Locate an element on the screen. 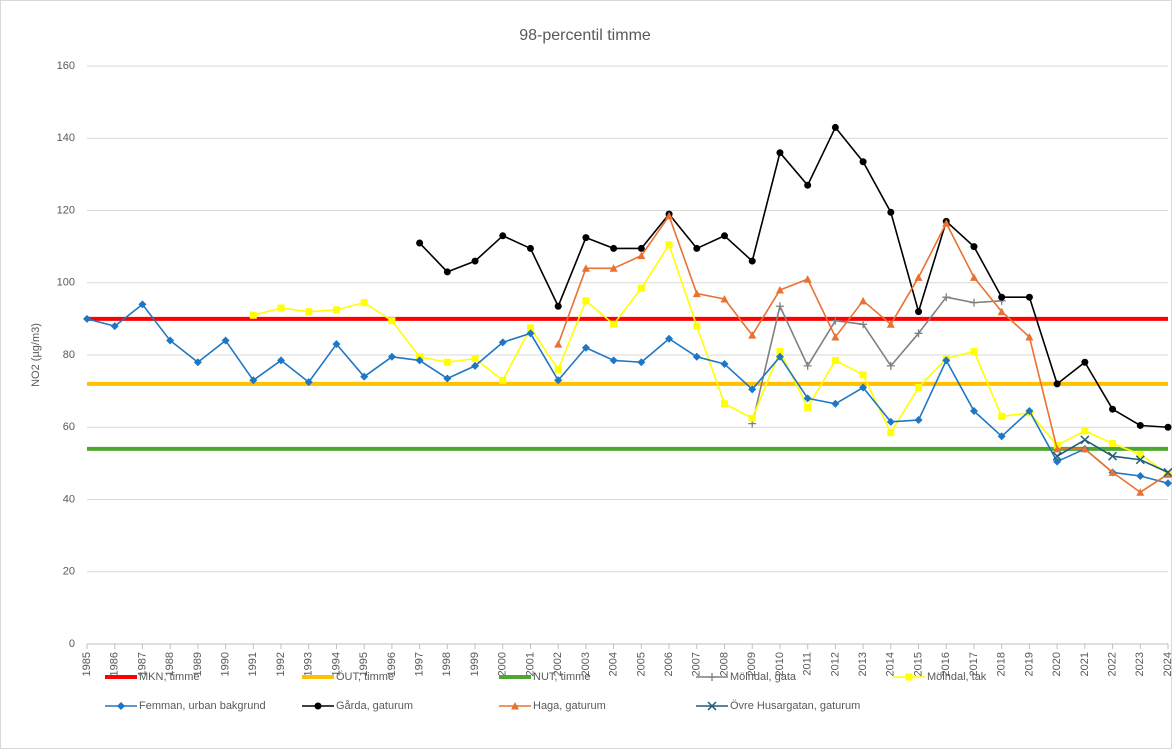  x-tick-label: 2019 is located at coordinates (1029, 664).